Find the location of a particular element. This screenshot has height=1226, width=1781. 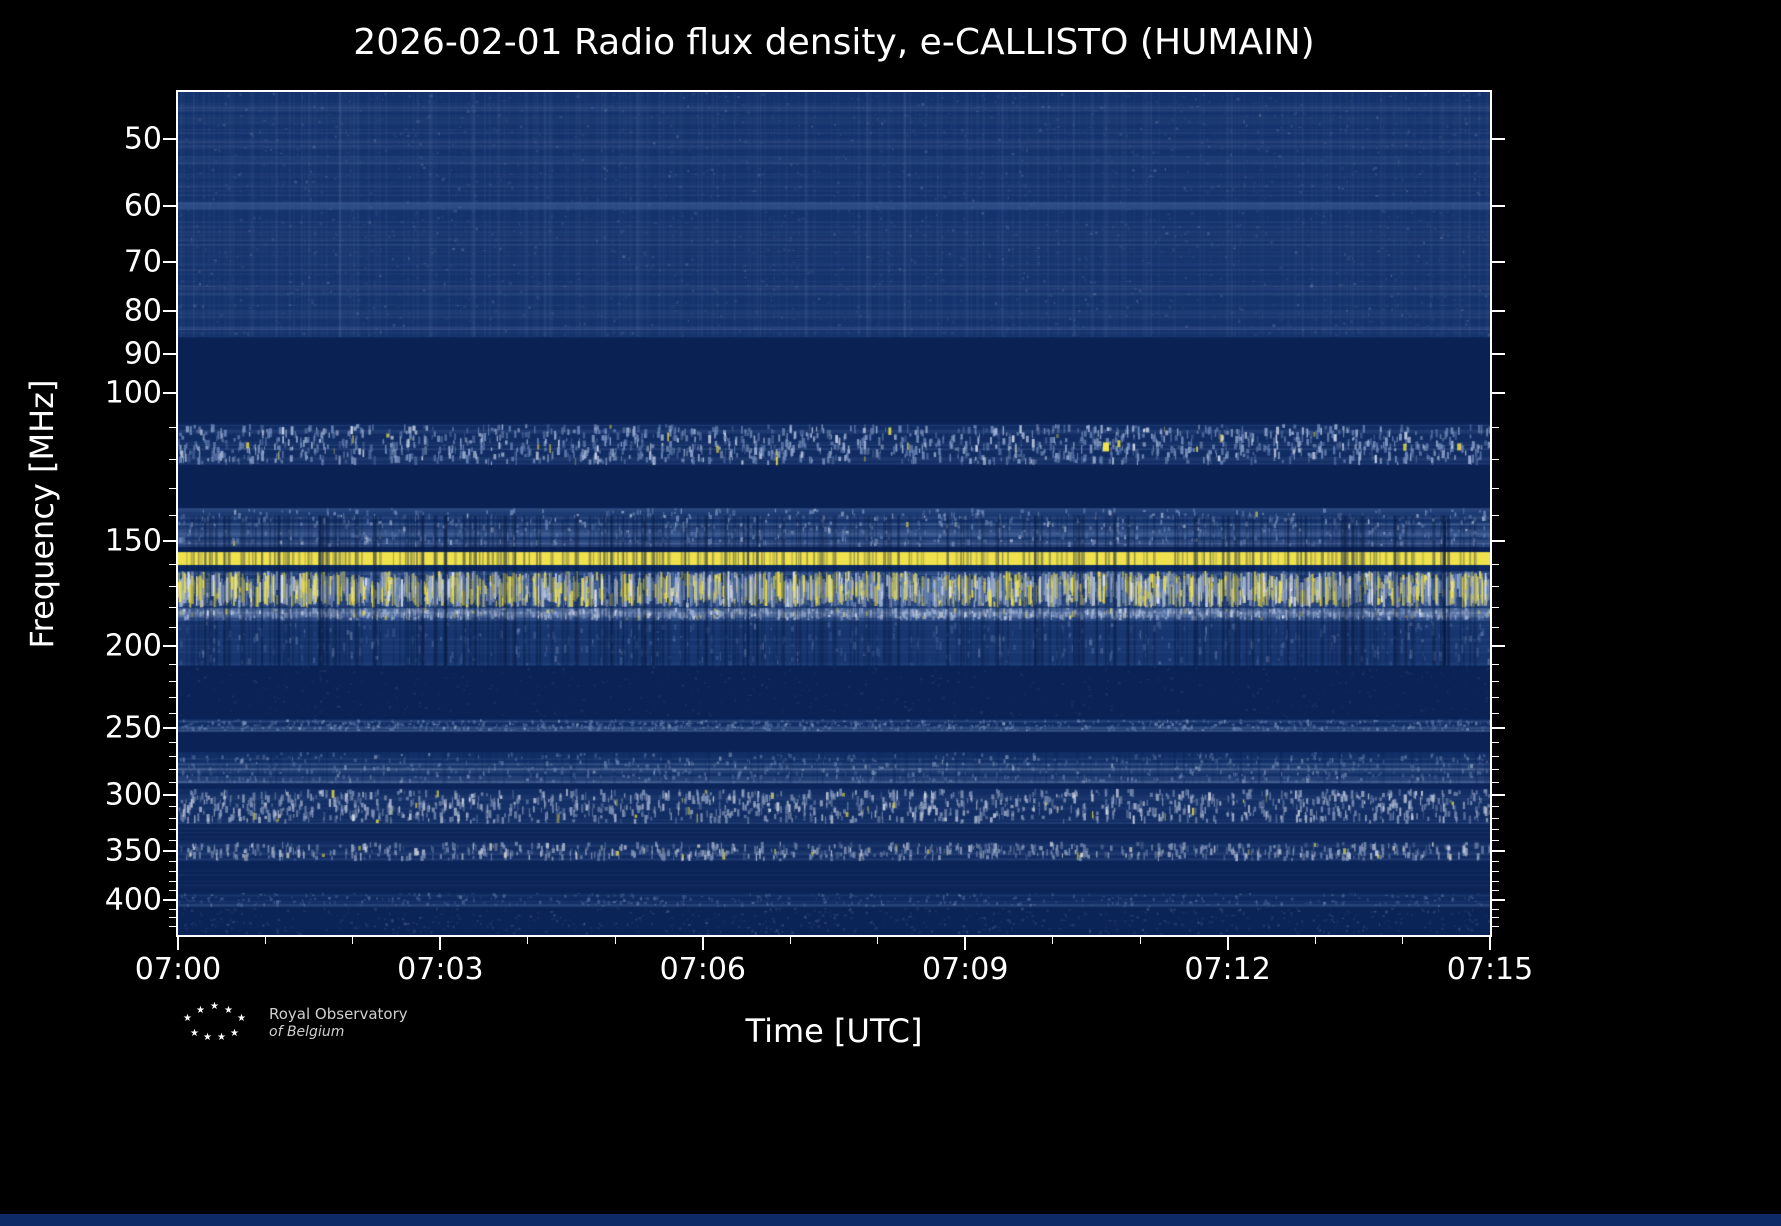

x-axis-label: Time [UTC] is located at coordinates (834, 1031).